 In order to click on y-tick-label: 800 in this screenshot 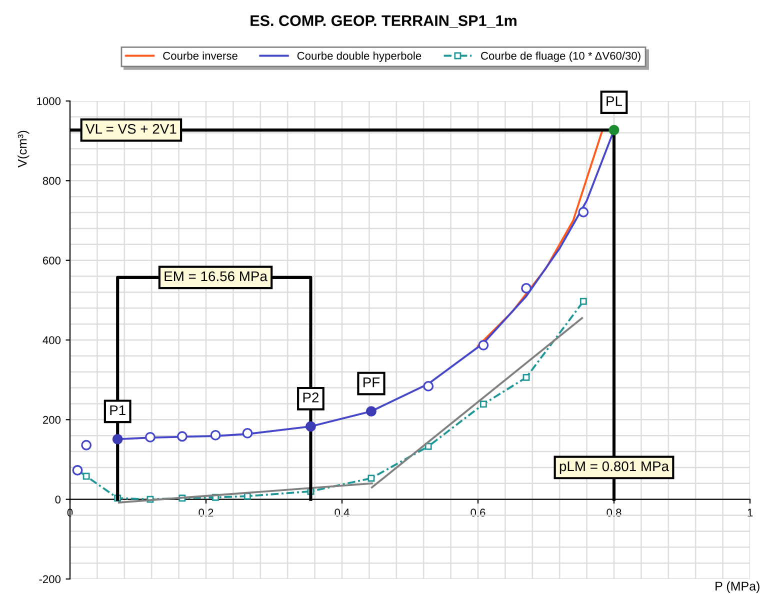, I will do `click(51, 180)`.